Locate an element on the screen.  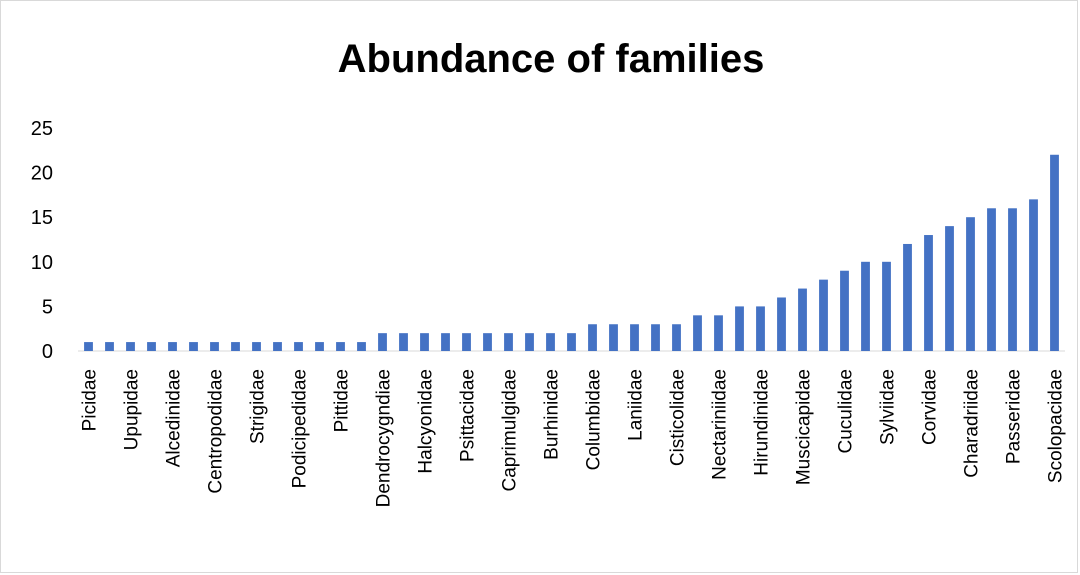
x-tick-label: Nectariniidae is located at coordinates (720, 424).